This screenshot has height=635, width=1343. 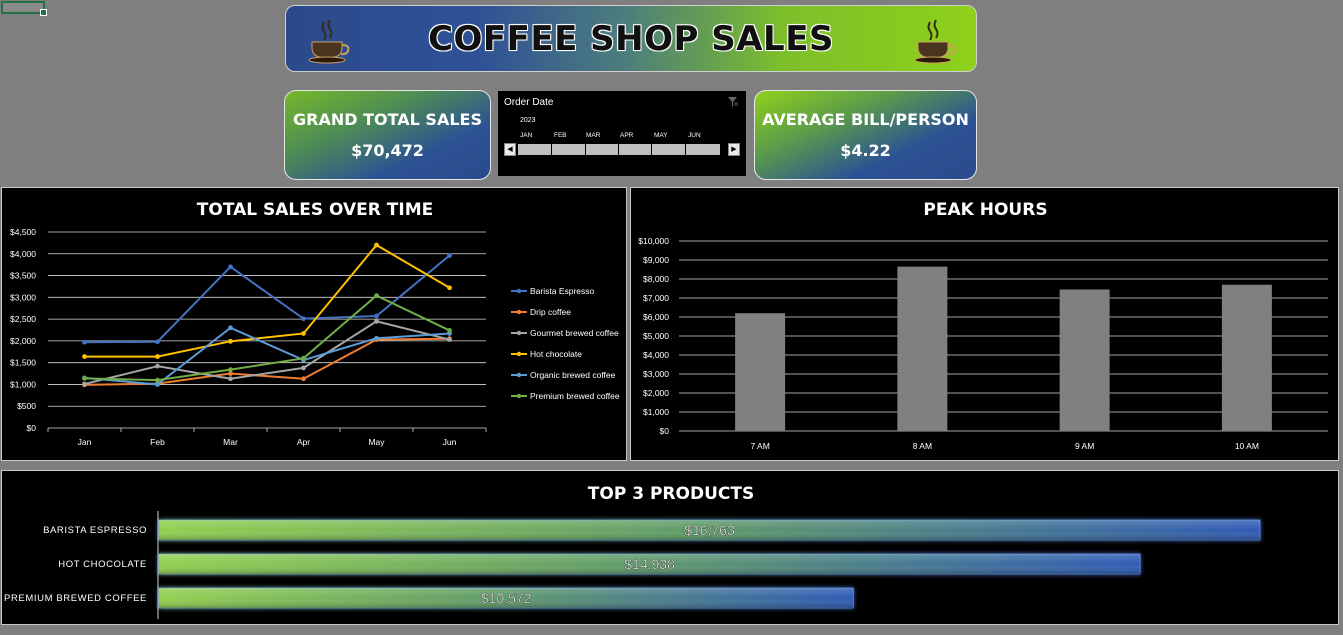 I want to click on category-label: BARISTA ESPRESSO, so click(x=95, y=530).